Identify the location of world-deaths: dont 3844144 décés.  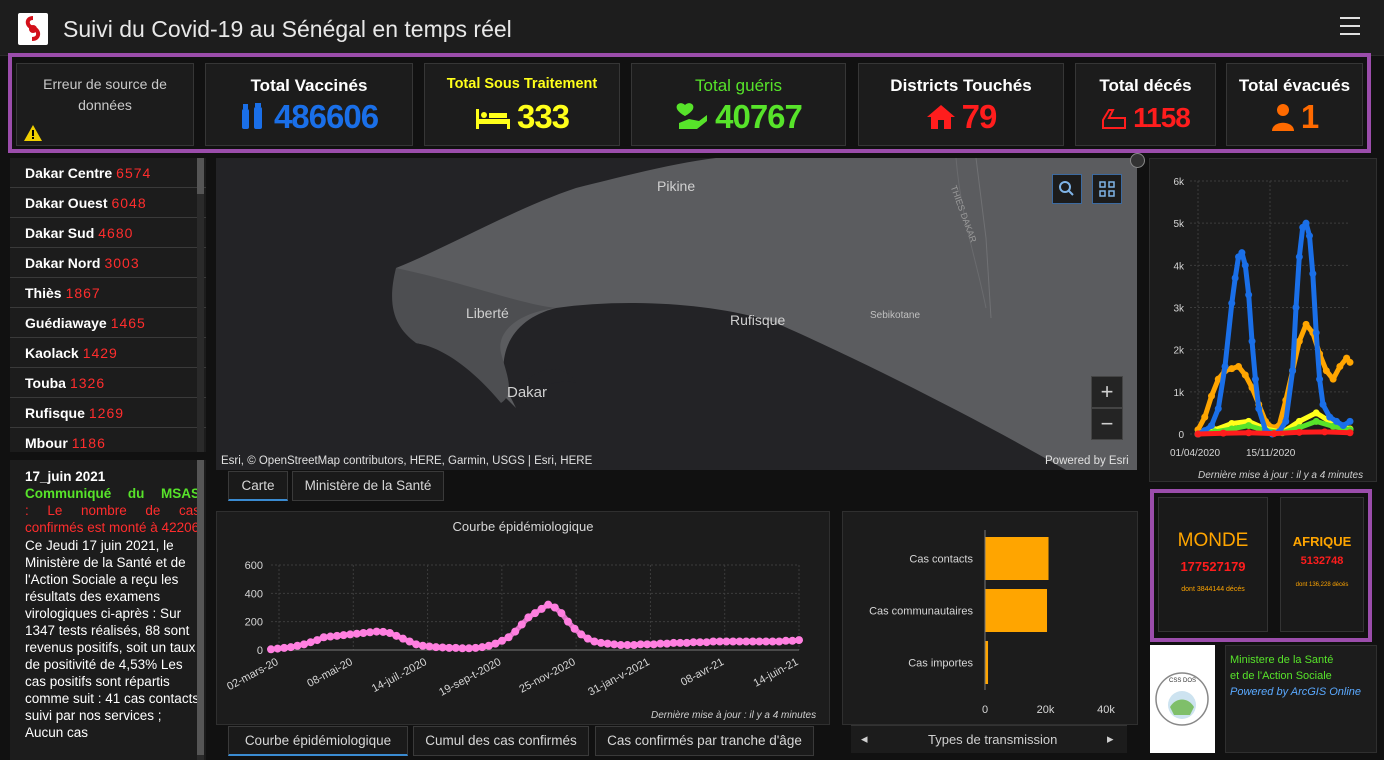
(1213, 589).